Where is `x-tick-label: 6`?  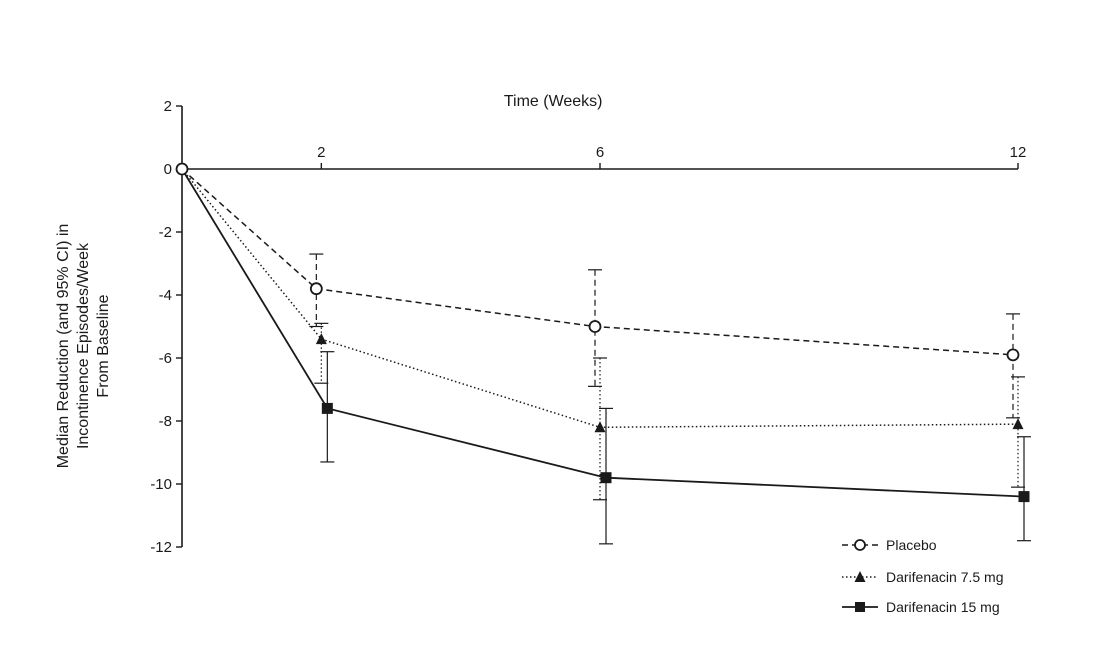
x-tick-label: 6 is located at coordinates (600, 152).